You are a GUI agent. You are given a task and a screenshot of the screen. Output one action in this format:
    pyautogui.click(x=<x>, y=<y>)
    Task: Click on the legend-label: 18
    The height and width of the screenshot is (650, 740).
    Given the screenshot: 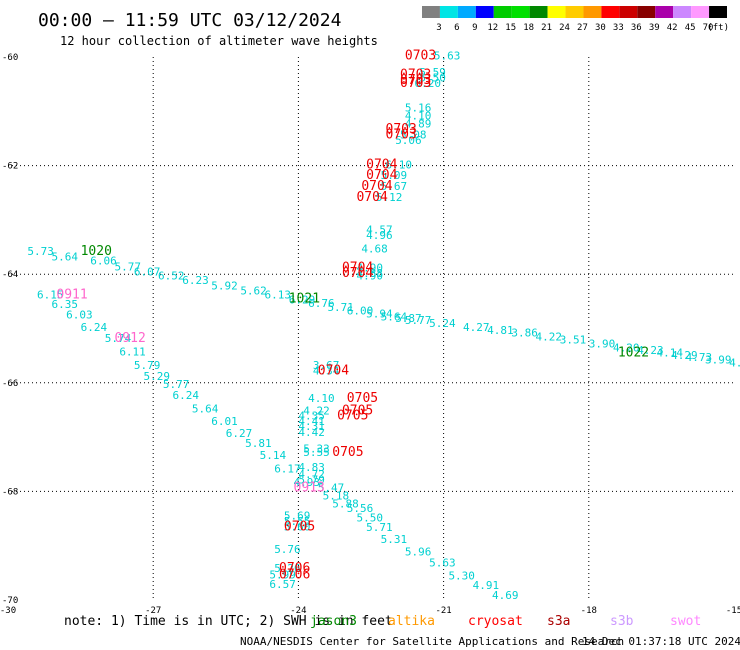 What is the action you would take?
    pyautogui.click(x=528, y=28)
    